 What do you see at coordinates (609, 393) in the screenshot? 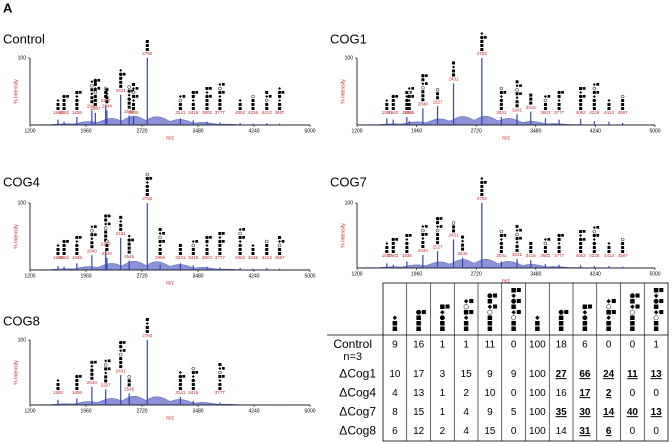
I see `table-cell: 2` at bounding box center [609, 393].